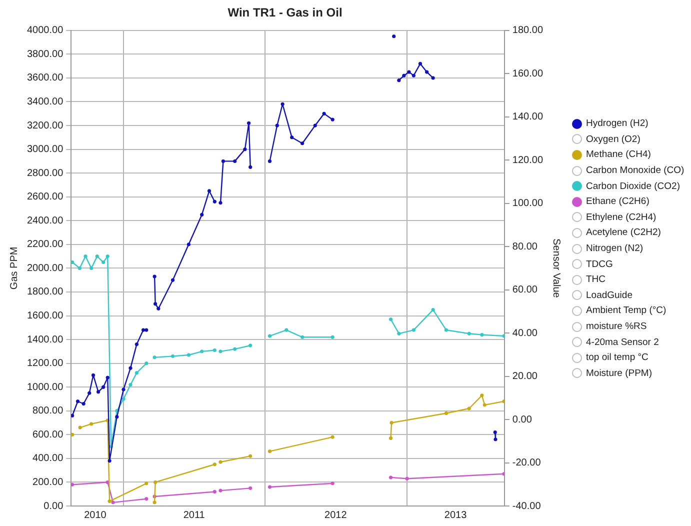  Describe the element at coordinates (48, 482) in the screenshot. I see `y-tick-label: 200.00` at that location.